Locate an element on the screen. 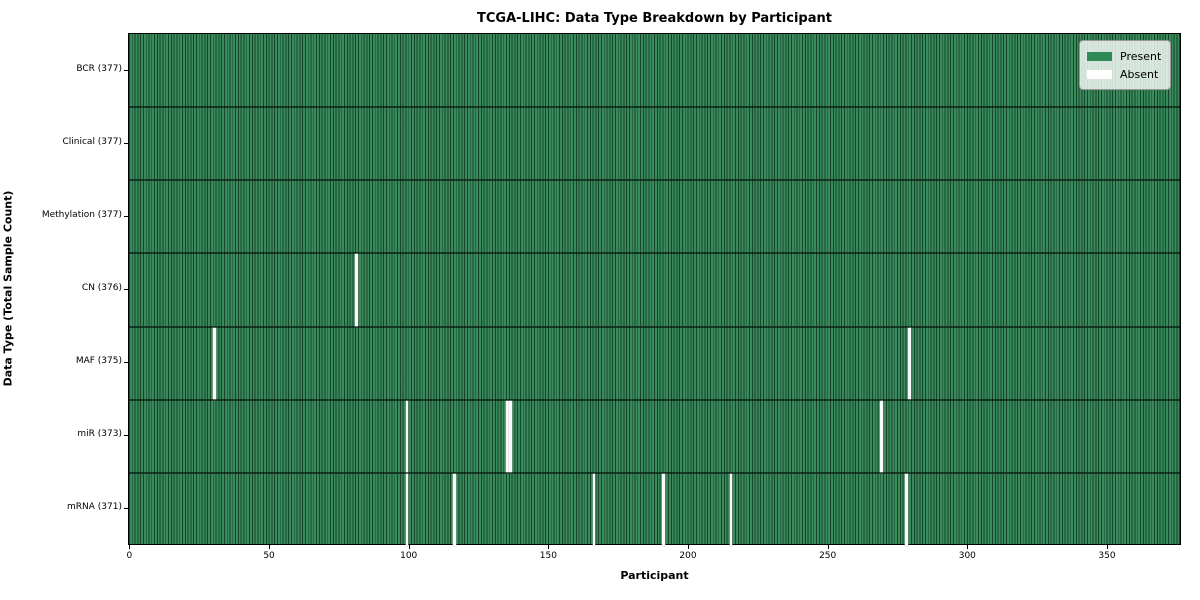 The image size is (1200, 600). legend-swatch-absent is located at coordinates (1099, 74).